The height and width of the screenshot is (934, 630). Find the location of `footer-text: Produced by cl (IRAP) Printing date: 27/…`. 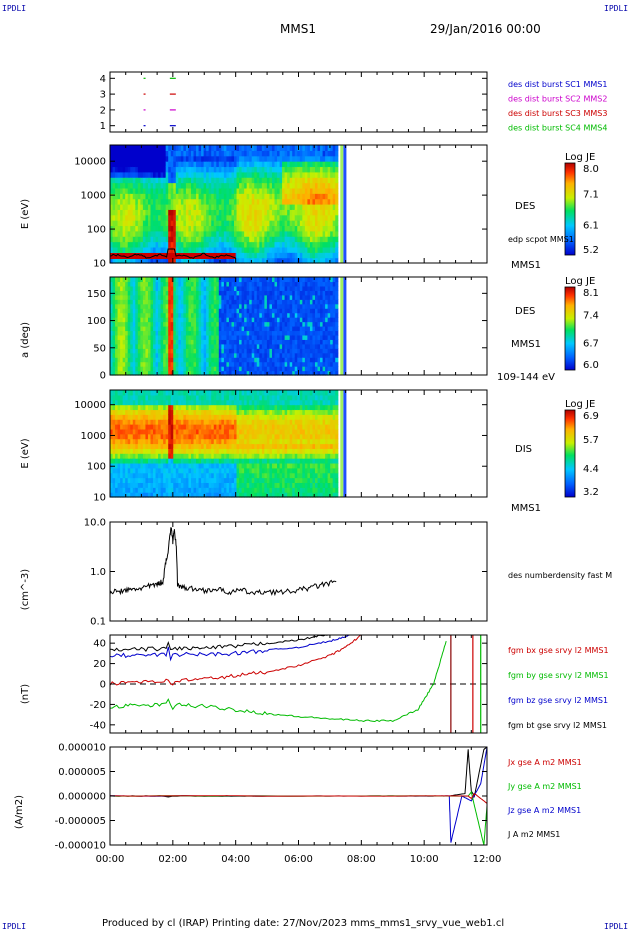

footer-text: Produced by cl (IRAP) Printing date: 27/… is located at coordinates (303, 923).